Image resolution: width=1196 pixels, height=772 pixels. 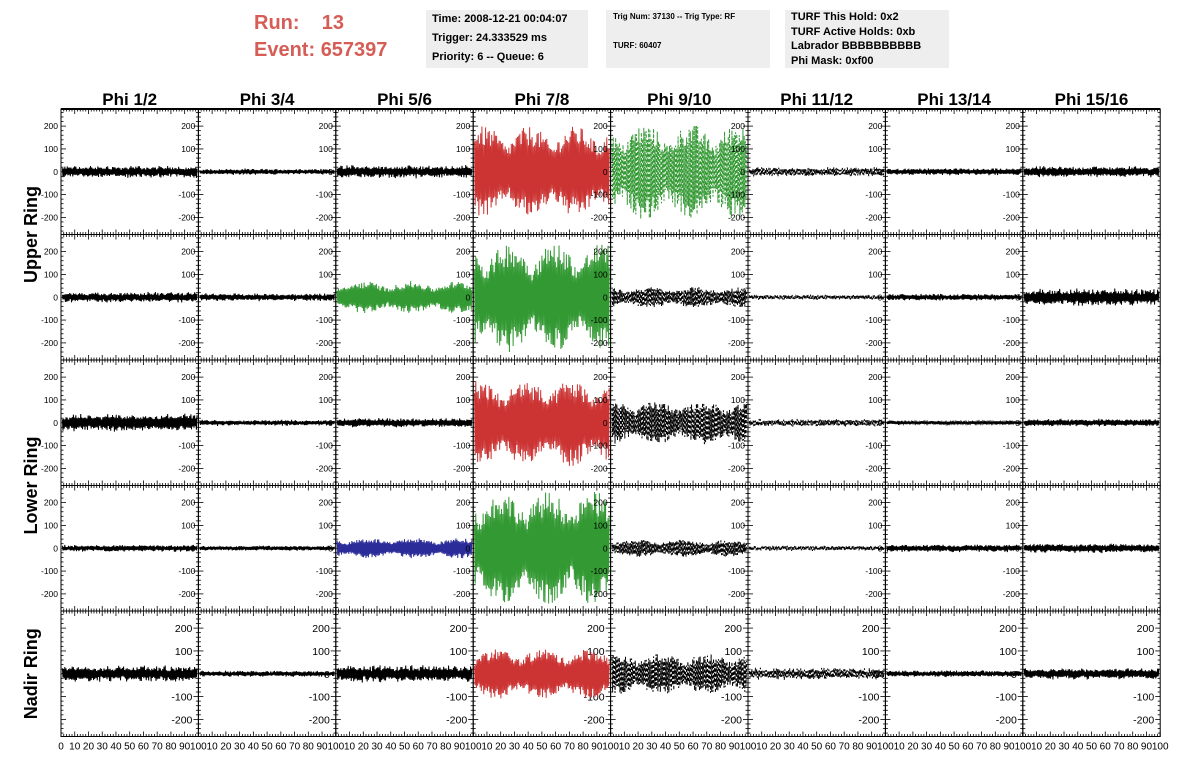 What do you see at coordinates (31, 673) in the screenshot?
I see `ring-label: Nadir Ring` at bounding box center [31, 673].